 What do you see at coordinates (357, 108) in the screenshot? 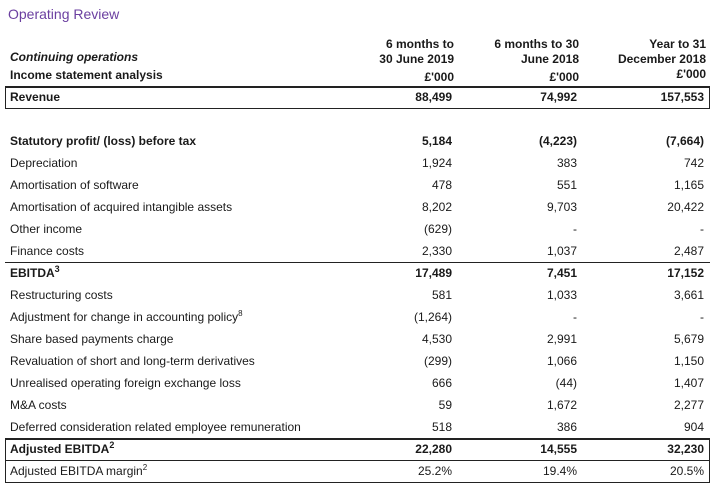
I see `divider-revenue` at bounding box center [357, 108].